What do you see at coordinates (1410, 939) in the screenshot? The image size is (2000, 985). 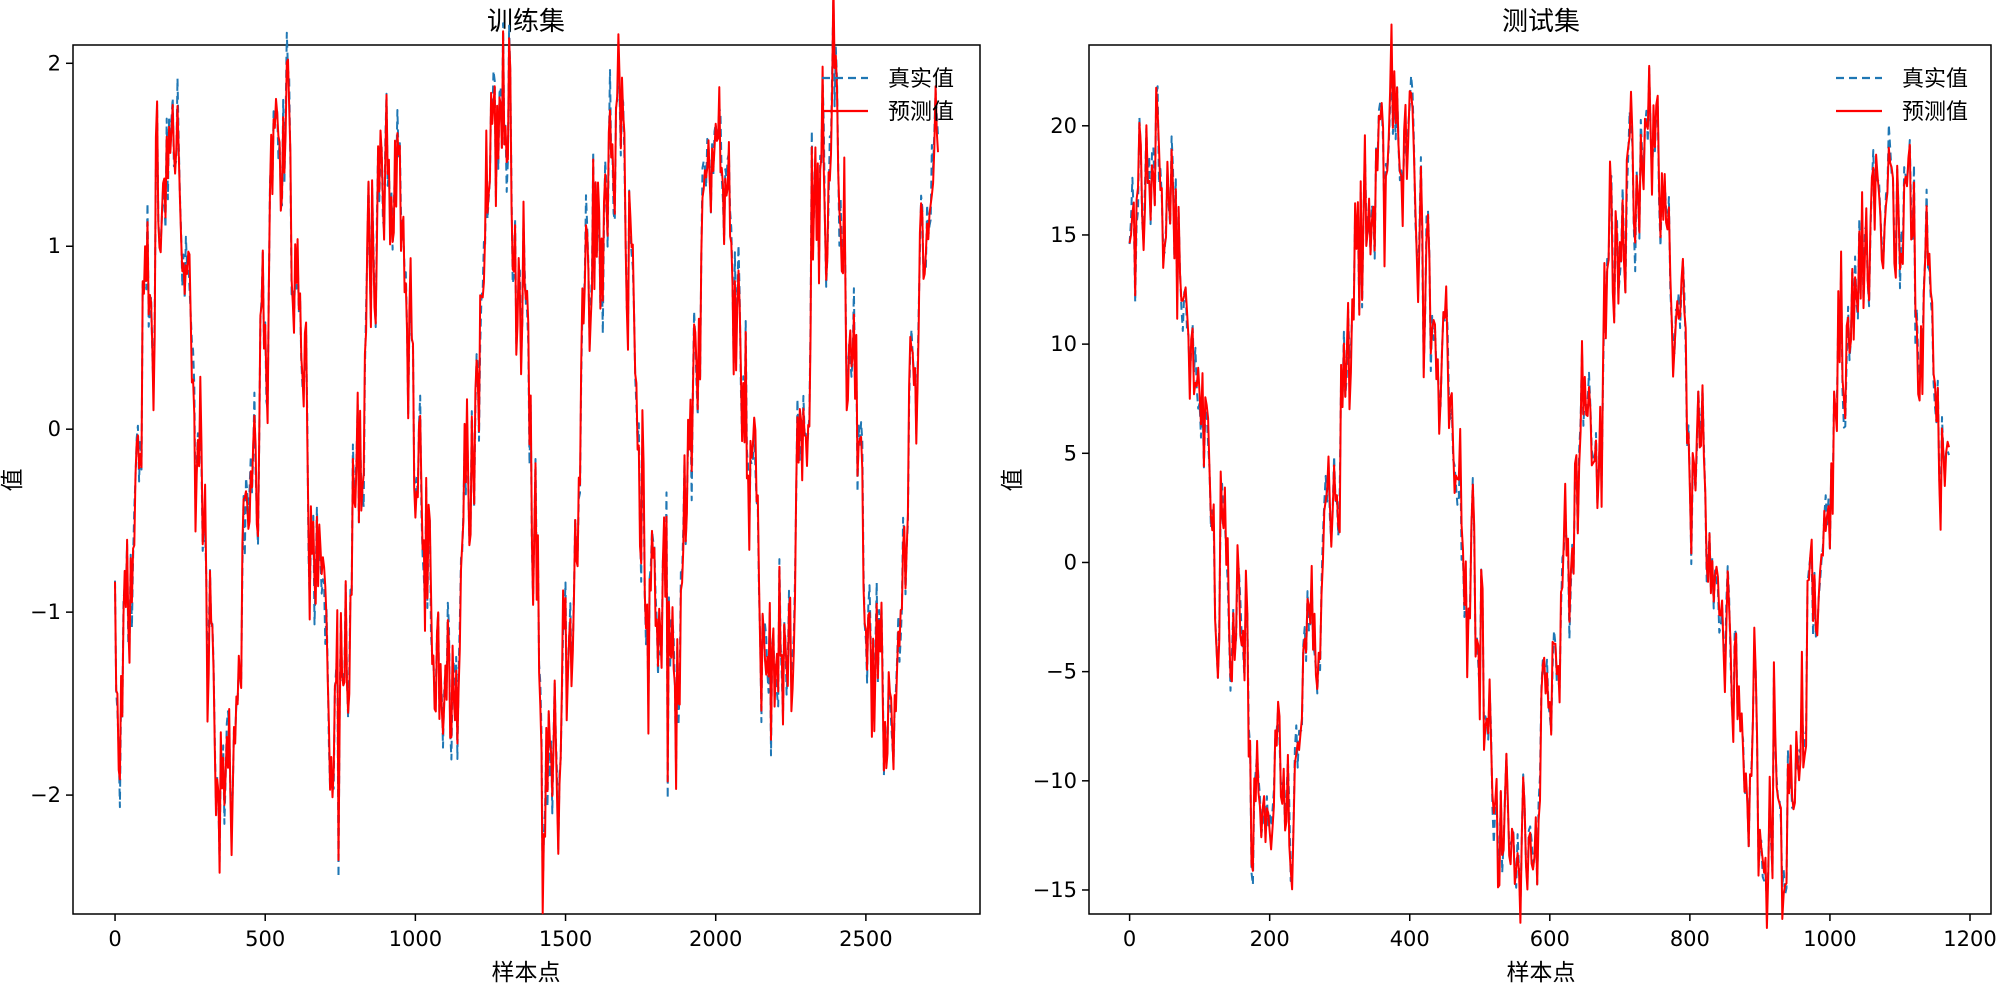 I see `x-tick-label: 400` at bounding box center [1410, 939].